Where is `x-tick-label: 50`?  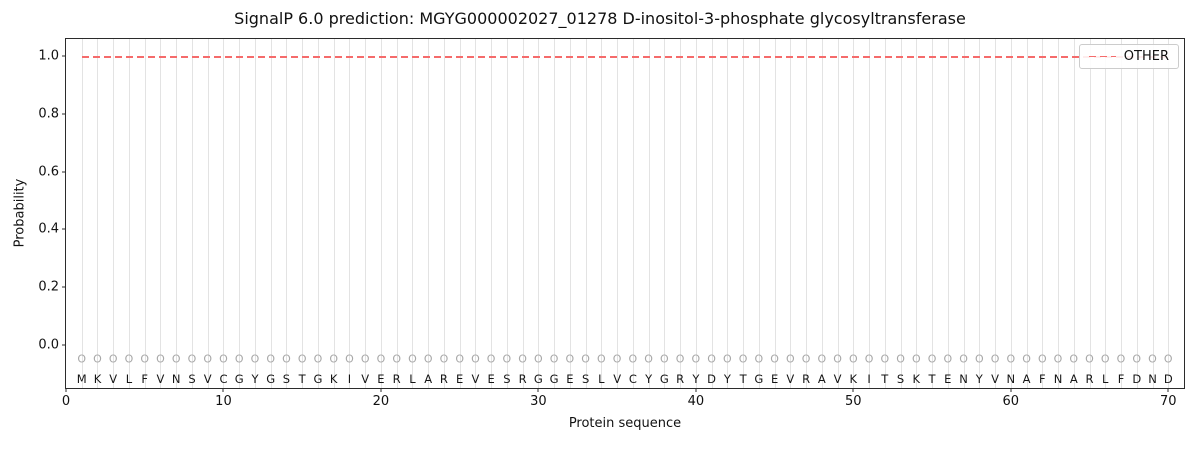 x-tick-label: 50 is located at coordinates (853, 401).